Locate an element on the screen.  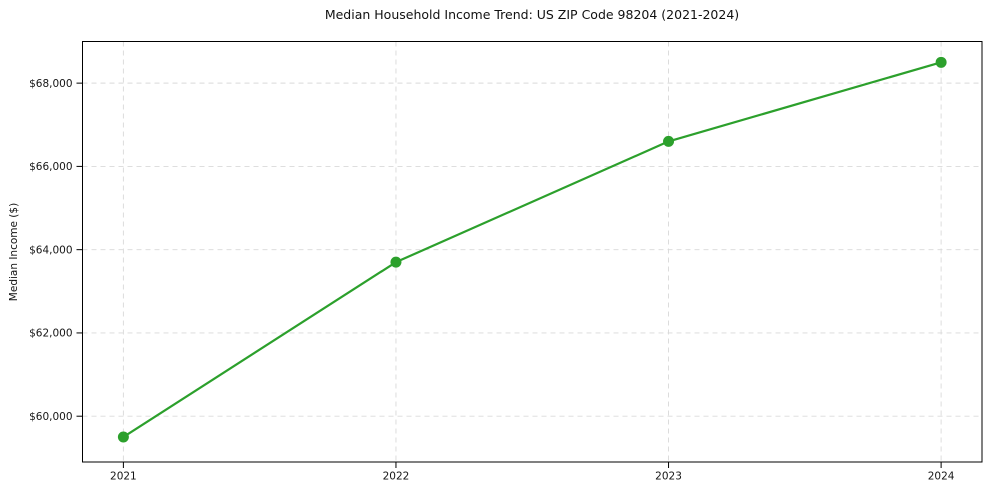
y-tick-label: $68,000 is located at coordinates (50, 84).